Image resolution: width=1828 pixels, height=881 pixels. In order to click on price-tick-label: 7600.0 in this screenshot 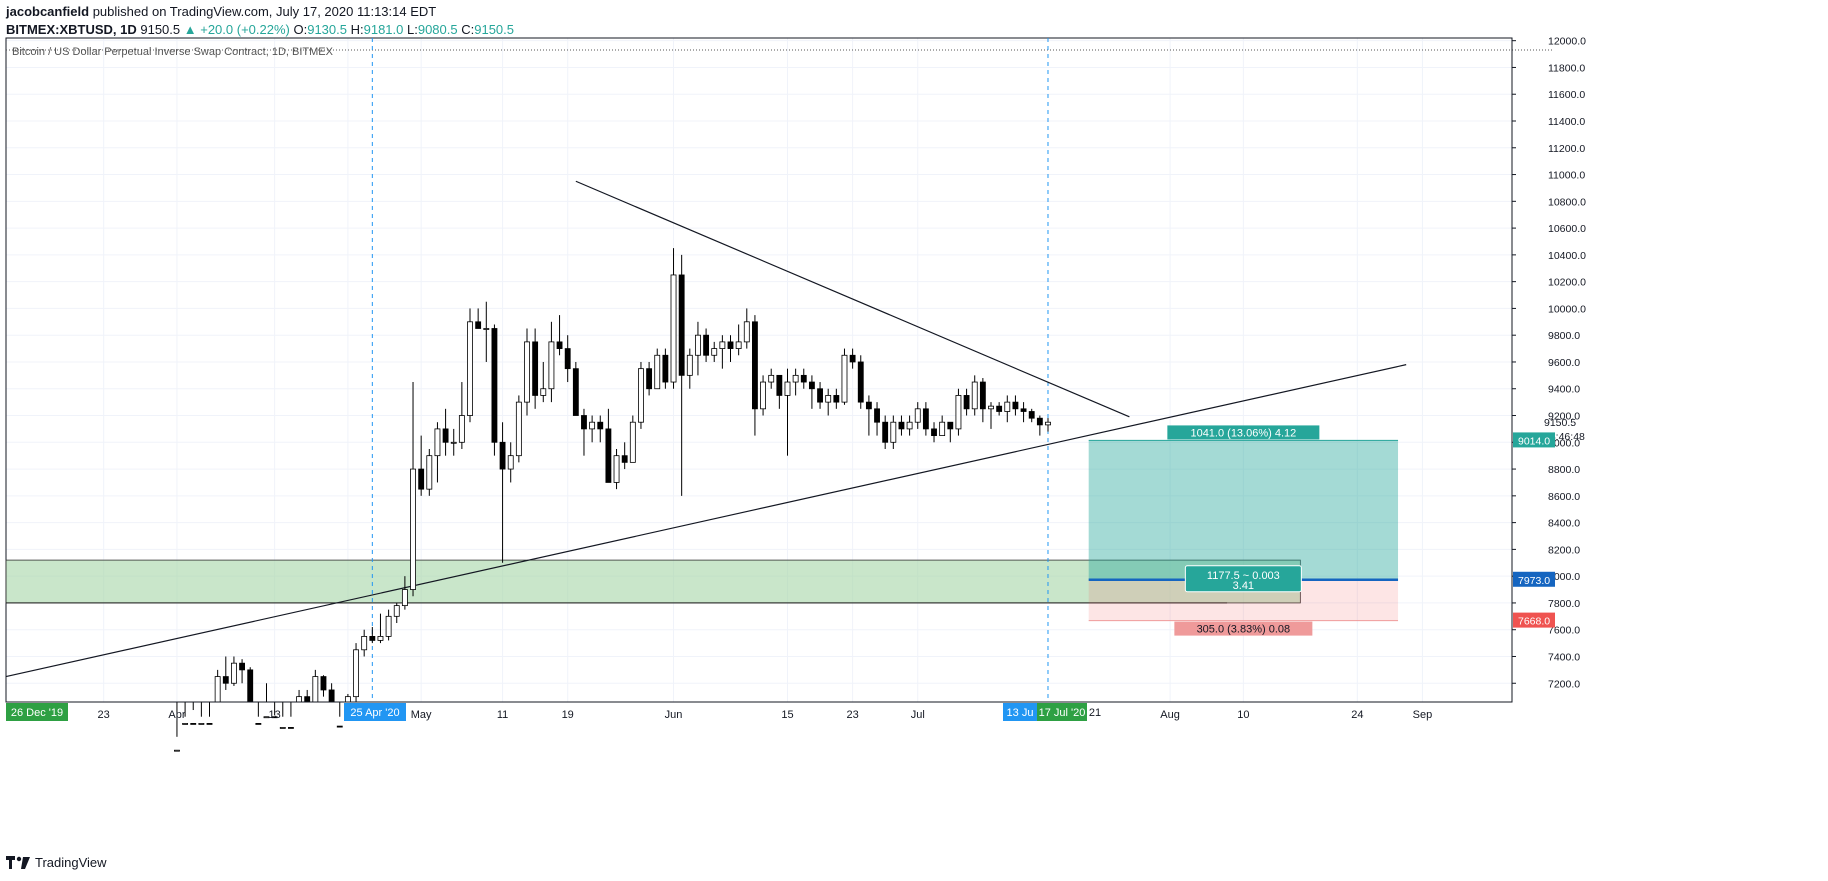, I will do `click(1564, 631)`.